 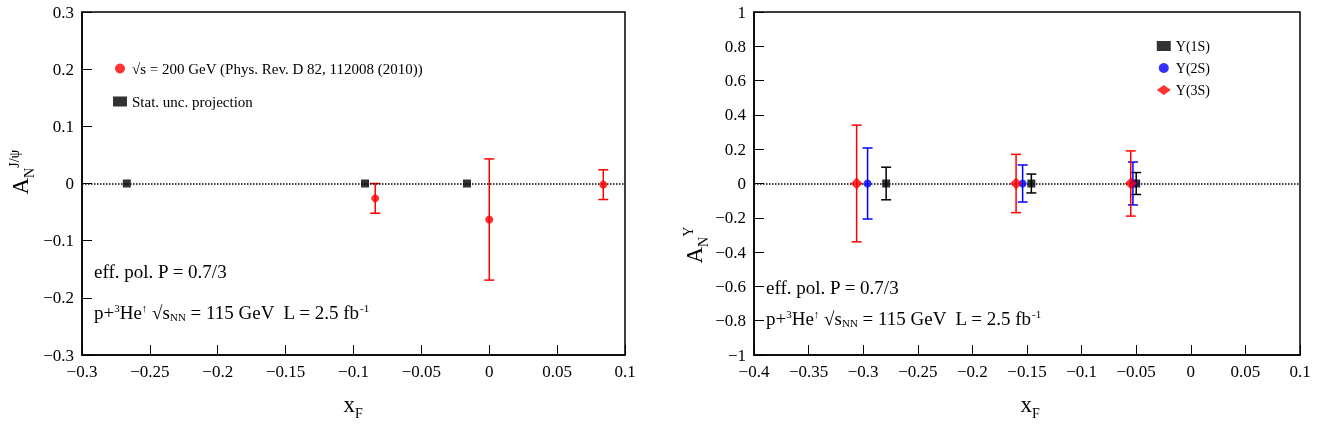 I want to click on x-tick-label: −0.35, so click(x=808, y=371).